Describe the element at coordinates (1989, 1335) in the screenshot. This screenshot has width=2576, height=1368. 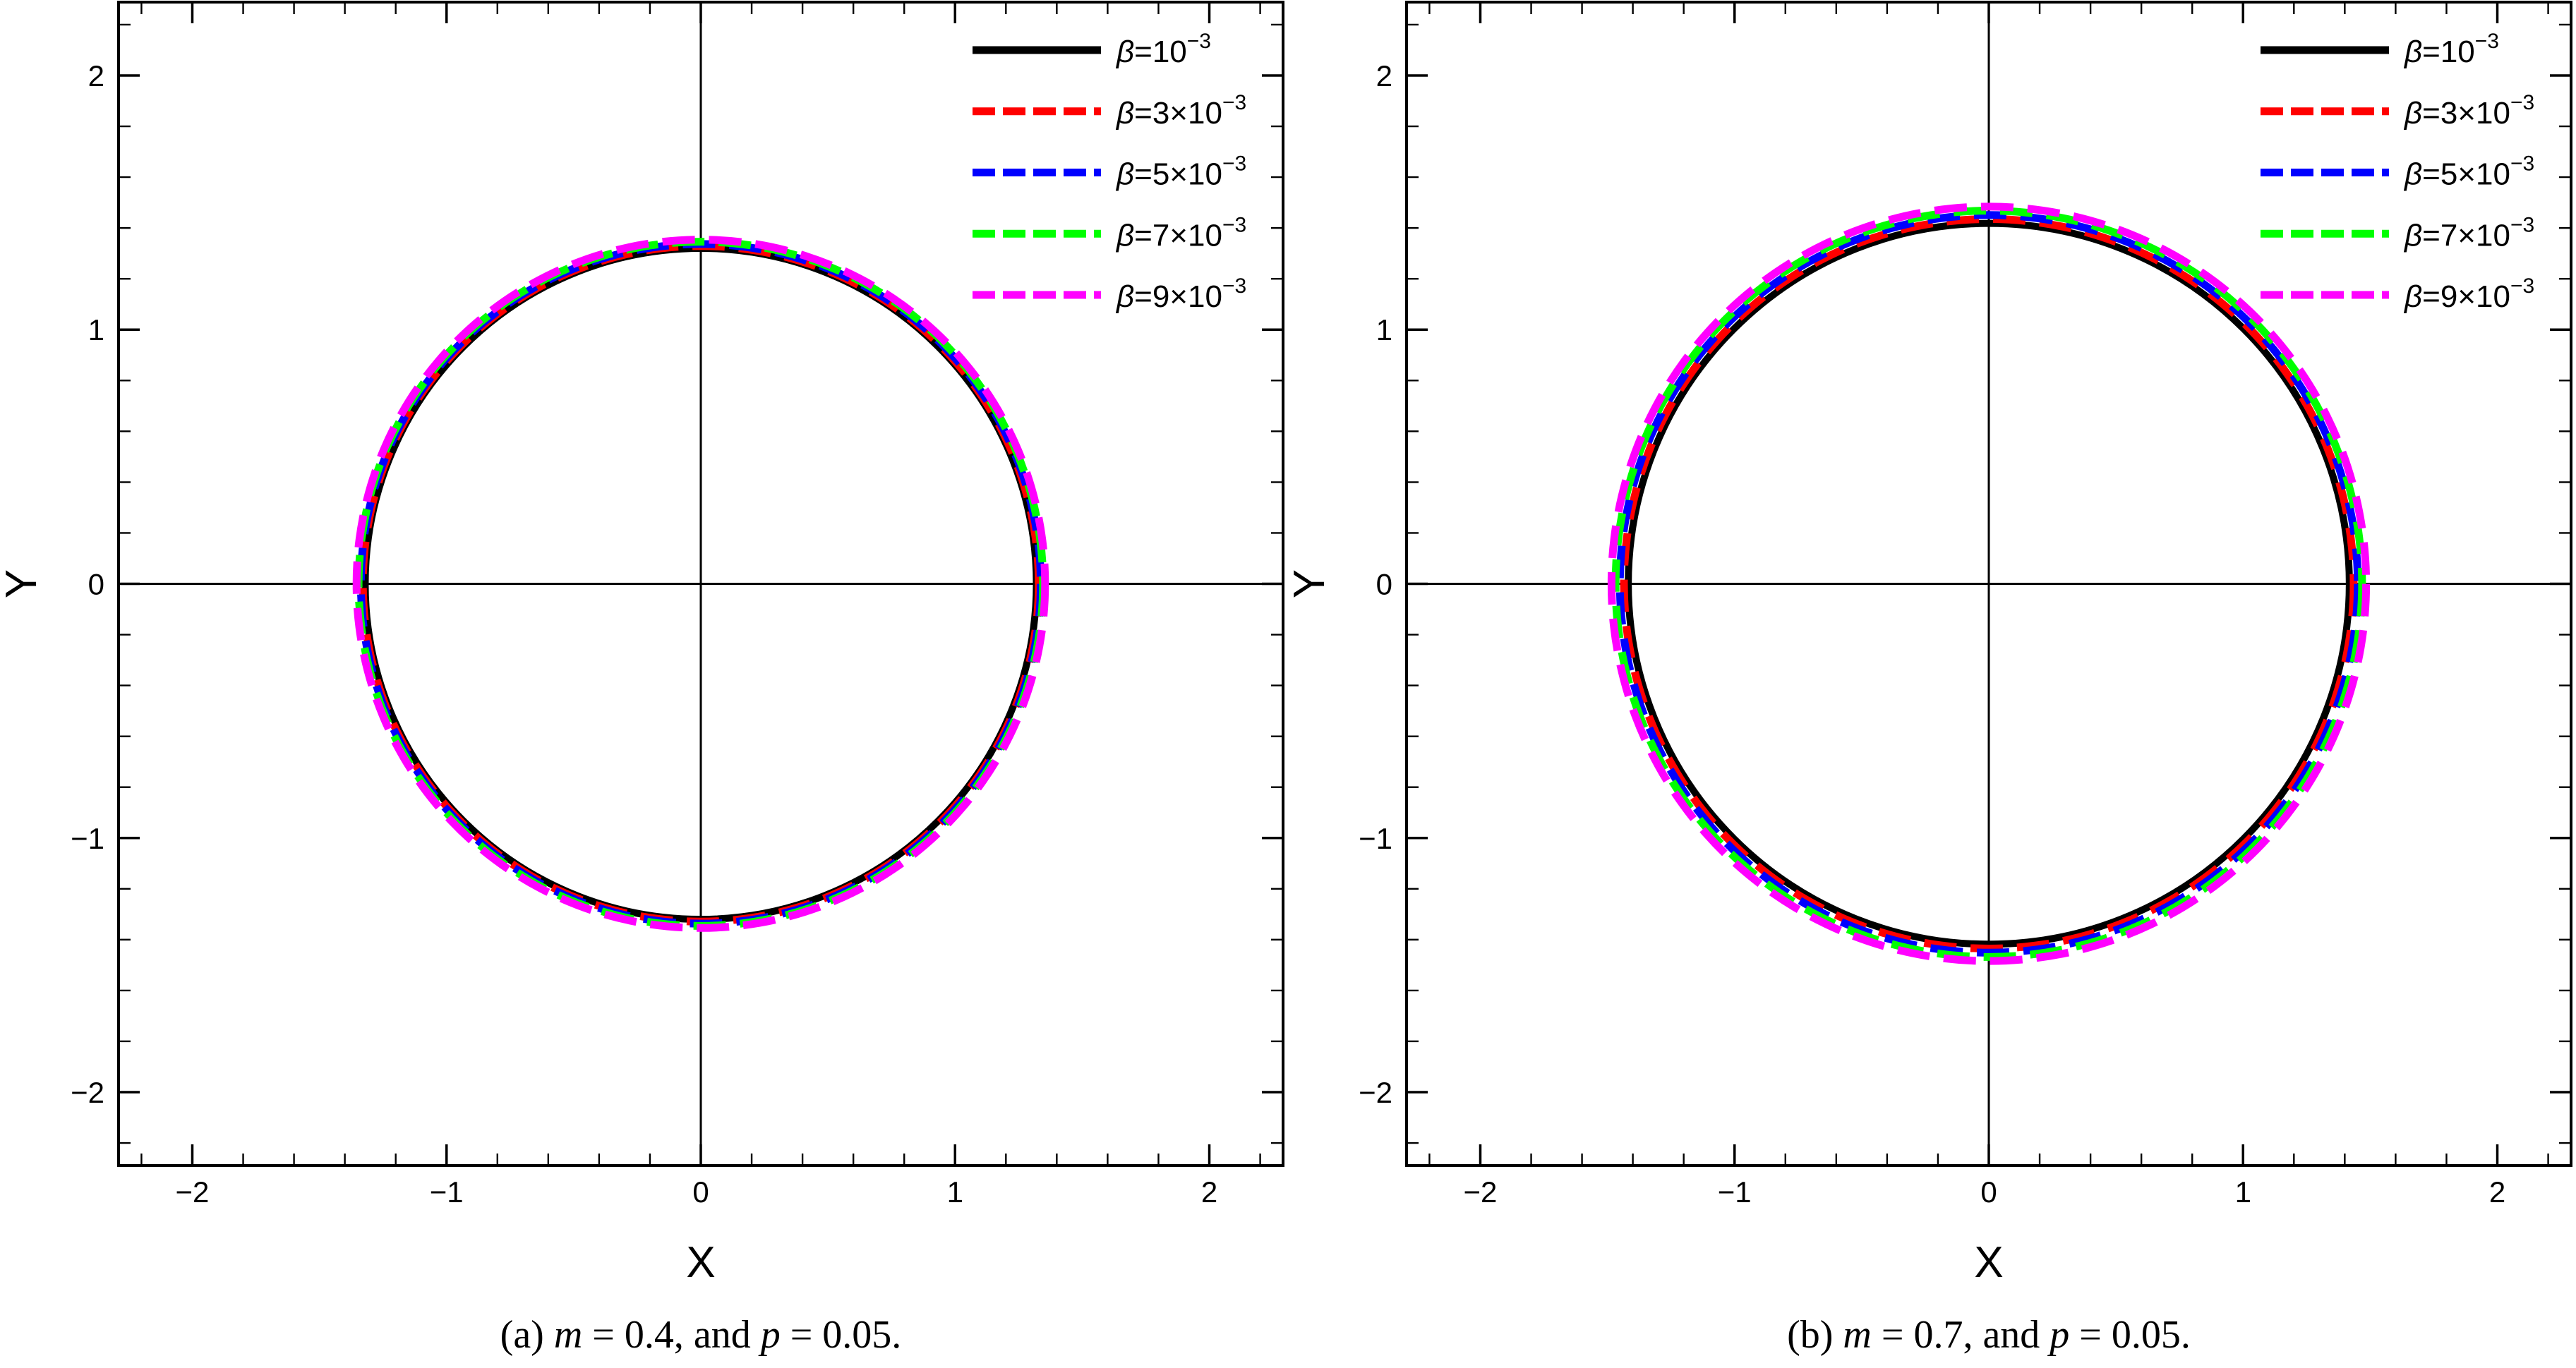
I see `panel-caption: (b) m = 0.7, and p = 0.05.` at that location.